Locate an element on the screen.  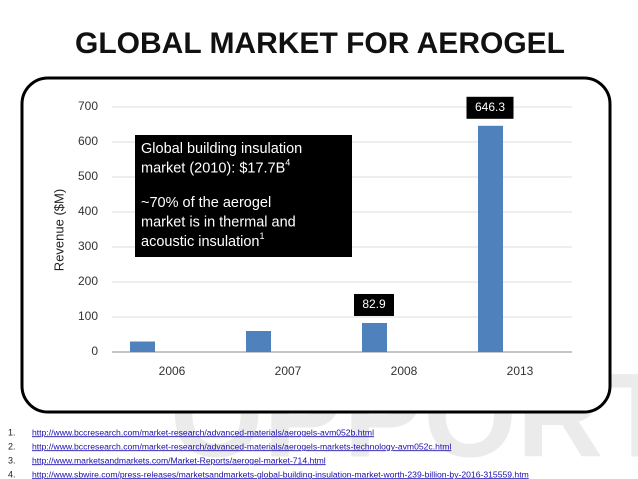
footnote-number: 1. is located at coordinates (12, 432).